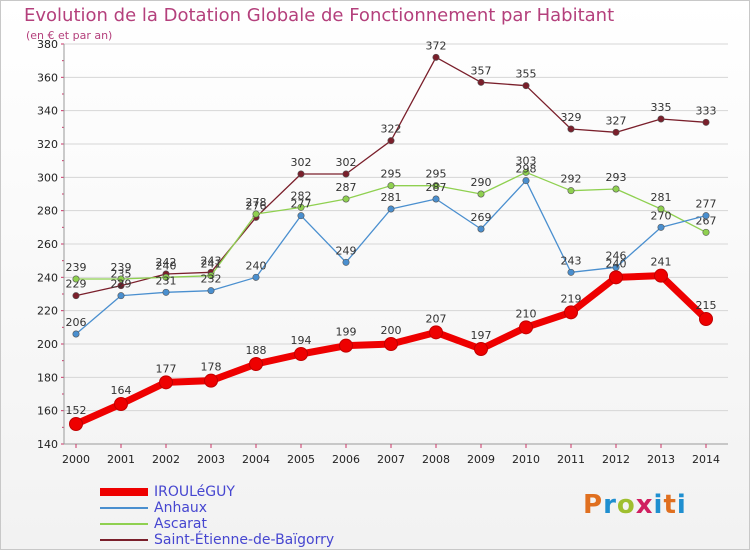 This screenshot has width=750, height=550. I want to click on y-tick-label: 220, so click(47, 311).